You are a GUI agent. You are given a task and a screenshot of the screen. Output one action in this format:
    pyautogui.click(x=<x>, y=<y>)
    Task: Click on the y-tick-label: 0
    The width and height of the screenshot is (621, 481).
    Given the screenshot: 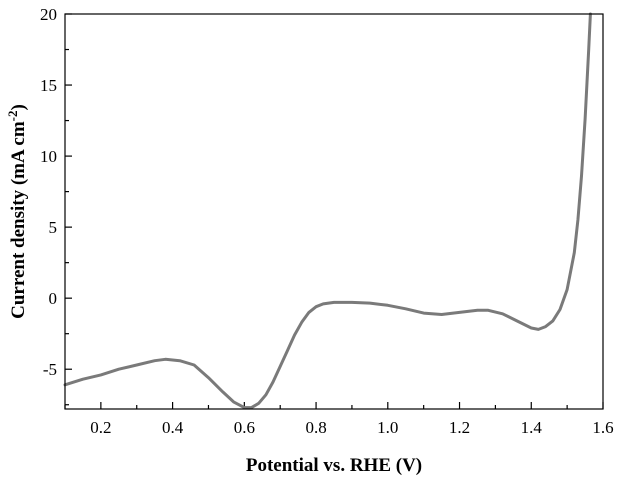 What is the action you would take?
    pyautogui.click(x=53, y=298)
    